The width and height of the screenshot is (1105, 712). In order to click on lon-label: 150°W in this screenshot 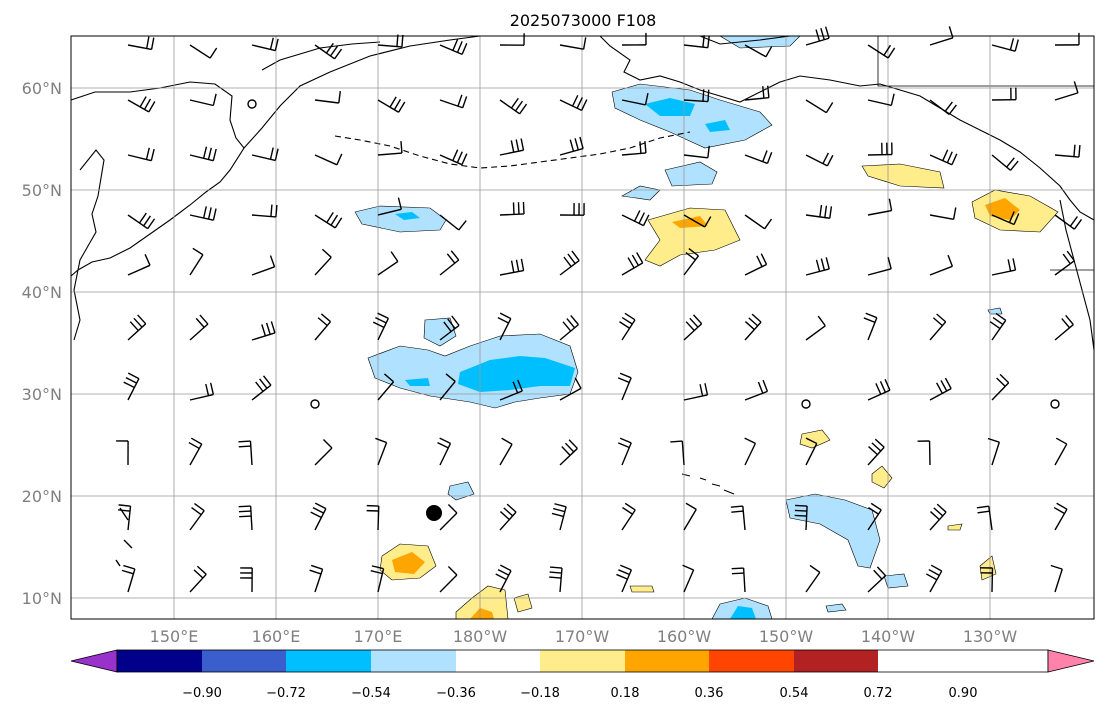, I will do `click(786, 636)`.